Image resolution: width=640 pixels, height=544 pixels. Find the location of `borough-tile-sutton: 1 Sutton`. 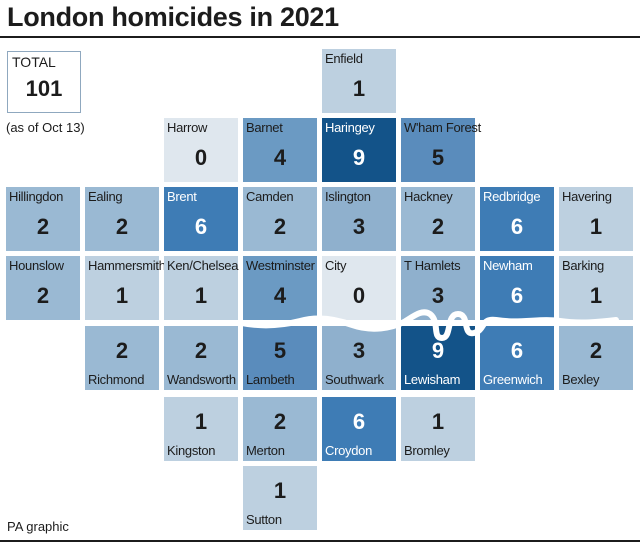

borough-tile-sutton: 1 Sutton is located at coordinates (280, 498).